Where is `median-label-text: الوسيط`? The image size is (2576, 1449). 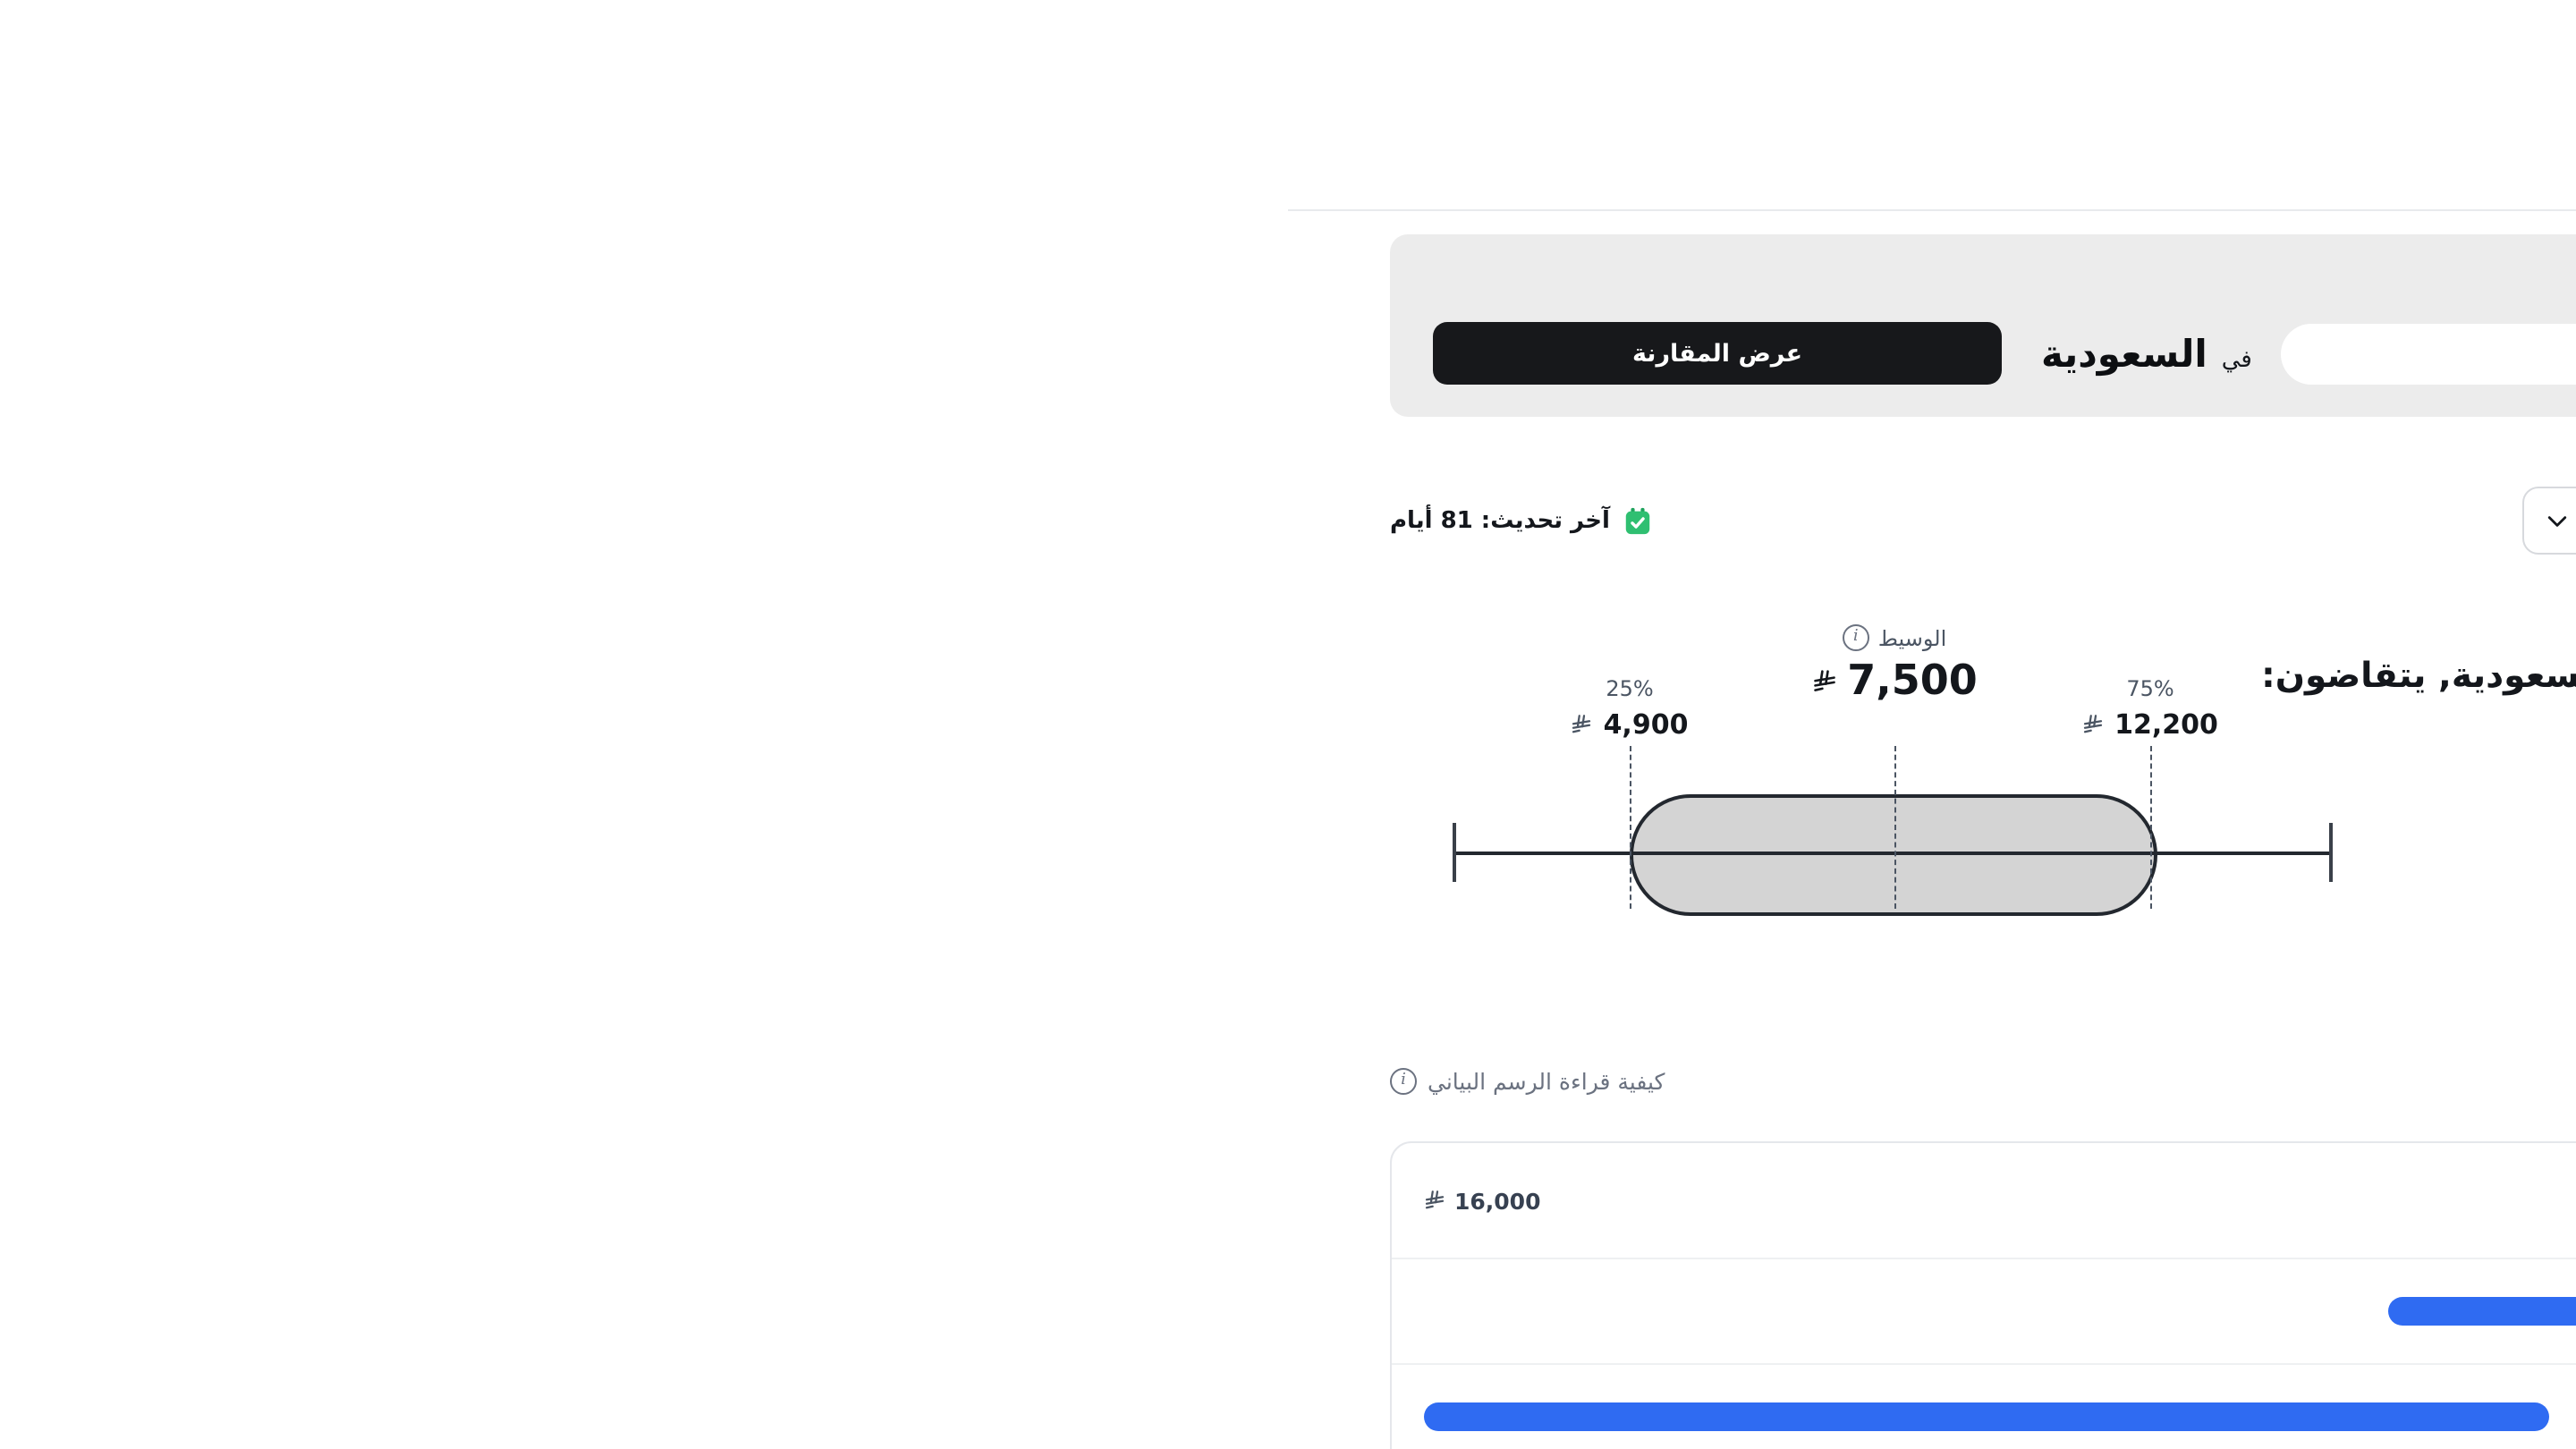 median-label-text: الوسيط is located at coordinates (1912, 637).